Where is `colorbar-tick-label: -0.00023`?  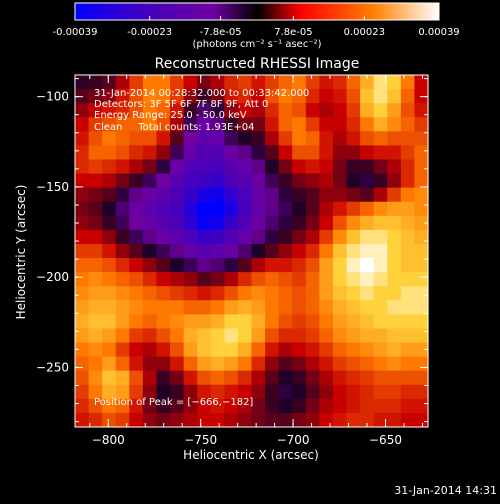
colorbar-tick-label: -0.00023 is located at coordinates (149, 32).